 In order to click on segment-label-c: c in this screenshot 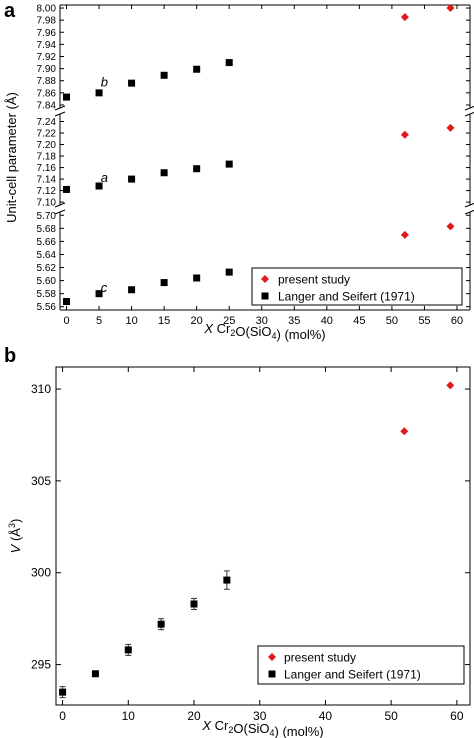, I will do `click(104, 287)`.